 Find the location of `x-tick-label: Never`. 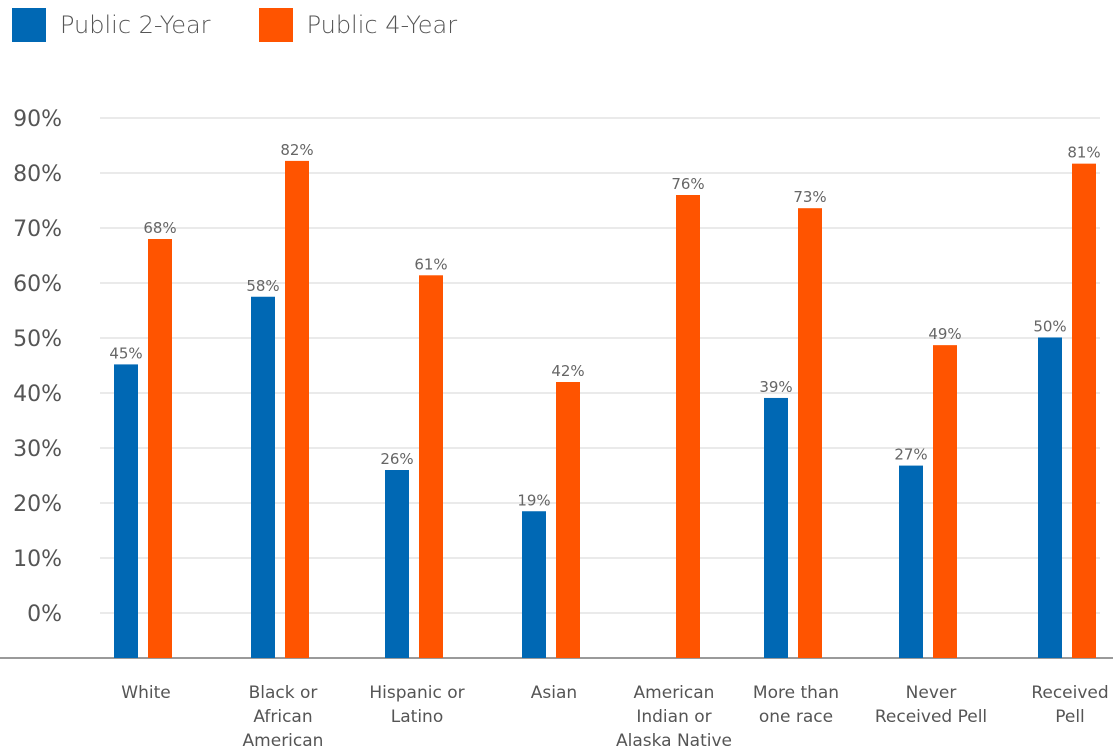

x-tick-label: Never is located at coordinates (931, 693).